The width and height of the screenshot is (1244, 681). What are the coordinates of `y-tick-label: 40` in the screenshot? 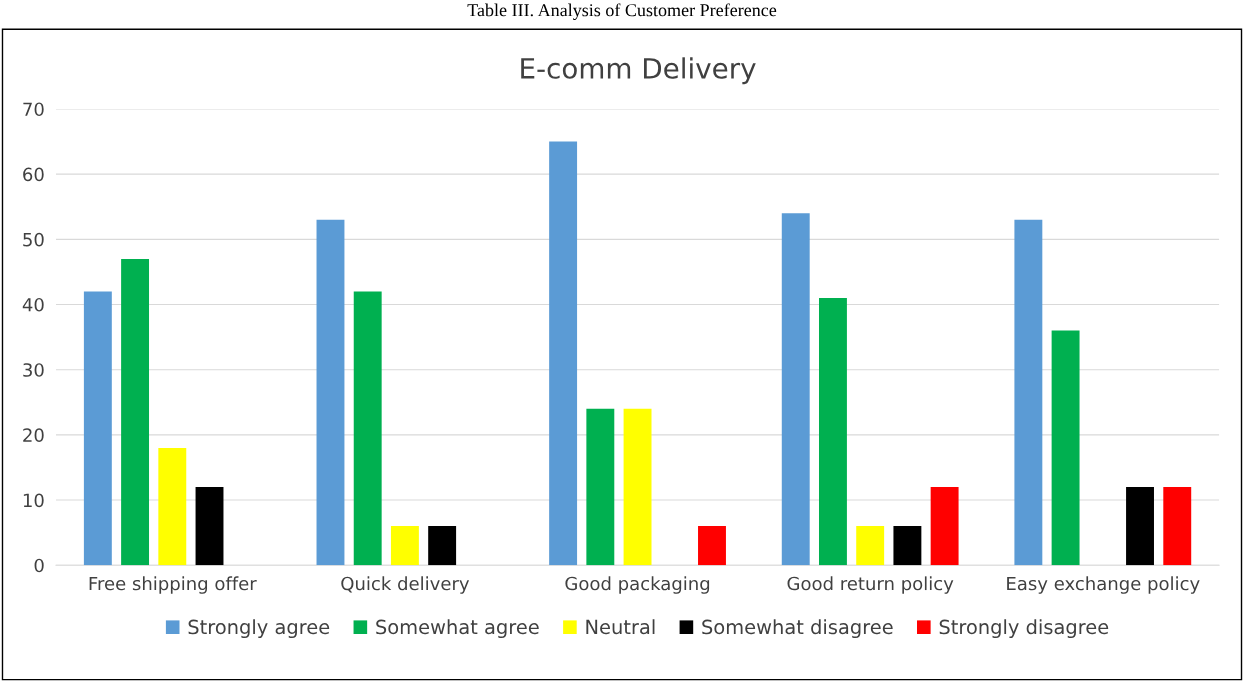 It's located at (33, 304).